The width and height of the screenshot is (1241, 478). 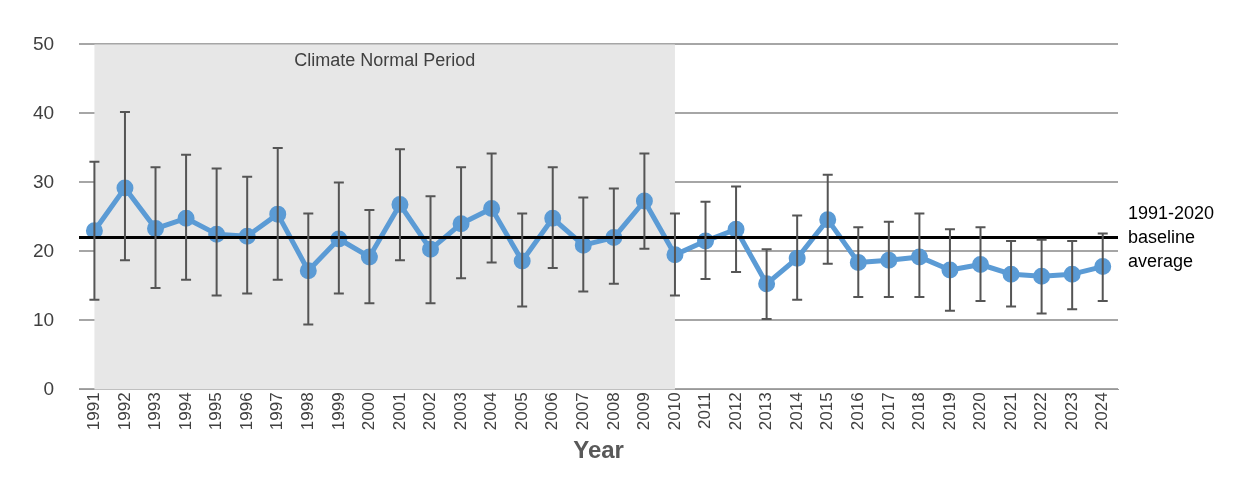 I want to click on x-tick-label: 1992, so click(x=124, y=411).